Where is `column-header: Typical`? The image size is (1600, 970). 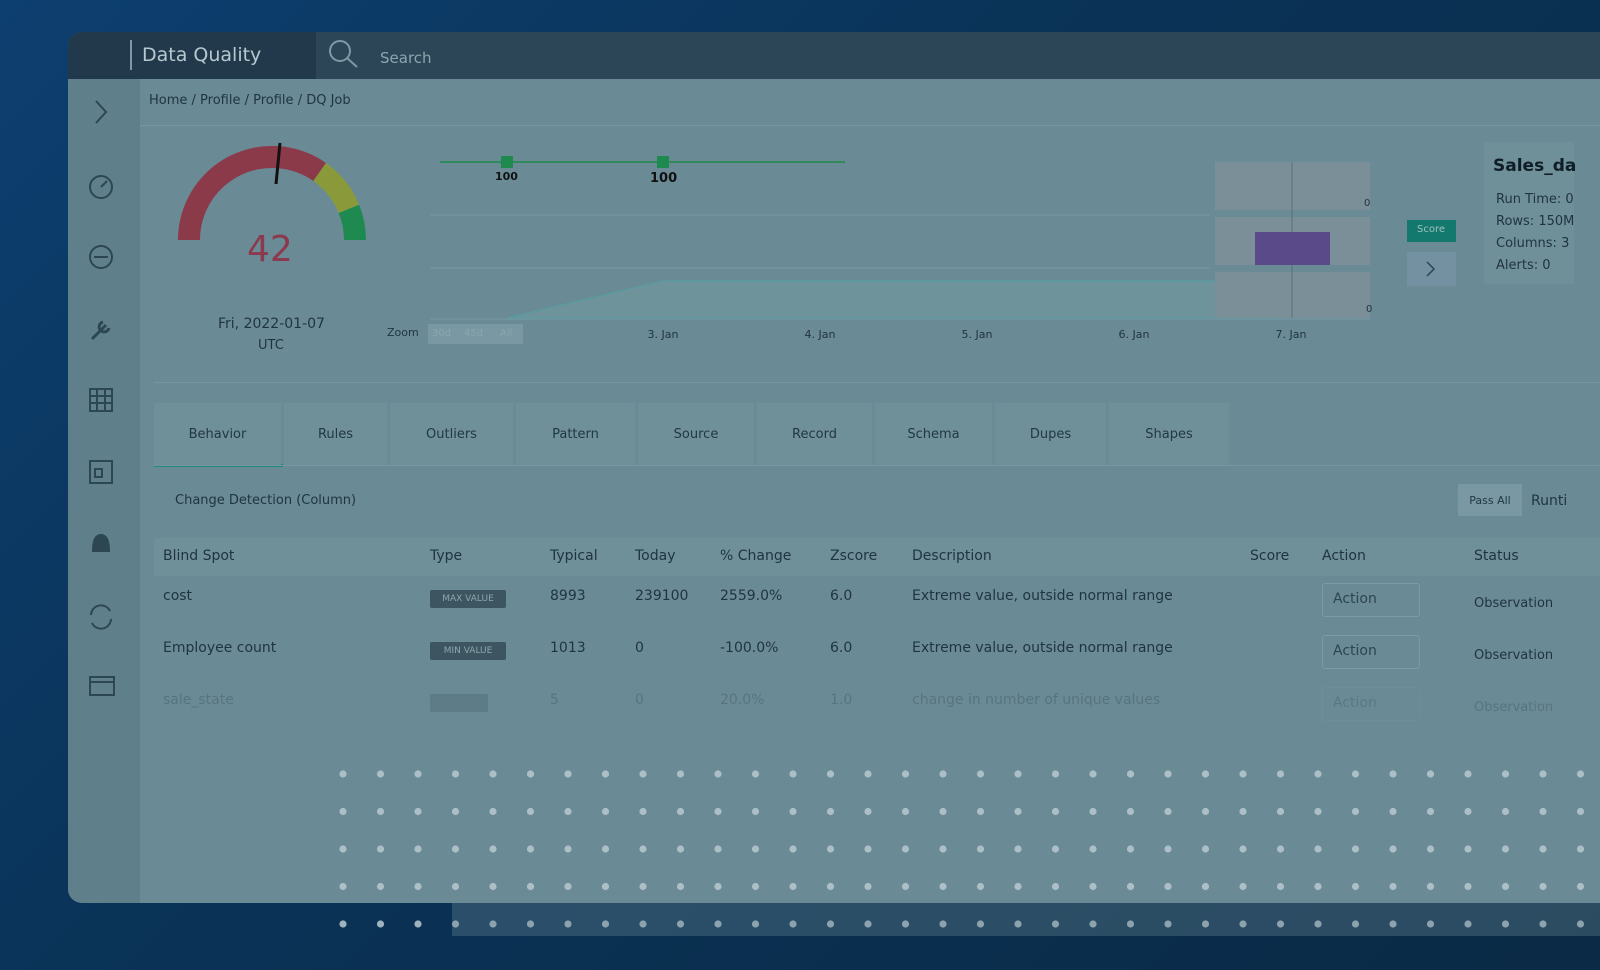 column-header: Typical is located at coordinates (574, 556).